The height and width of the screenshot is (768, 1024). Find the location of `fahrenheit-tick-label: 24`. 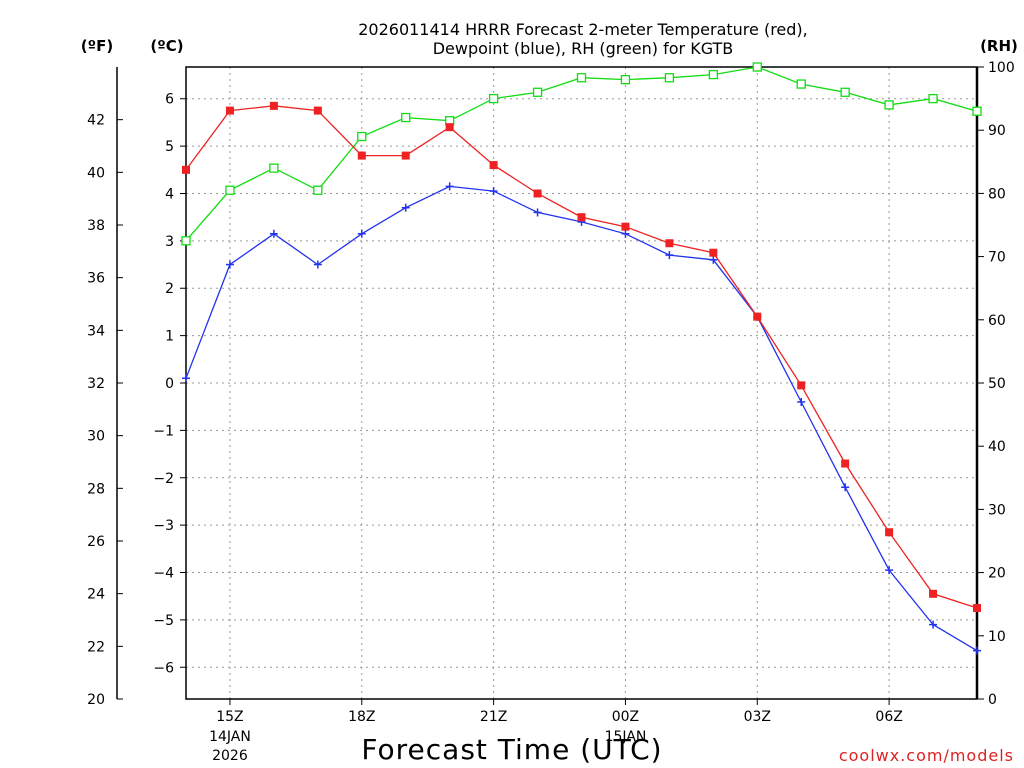

fahrenheit-tick-label: 24 is located at coordinates (96, 595).